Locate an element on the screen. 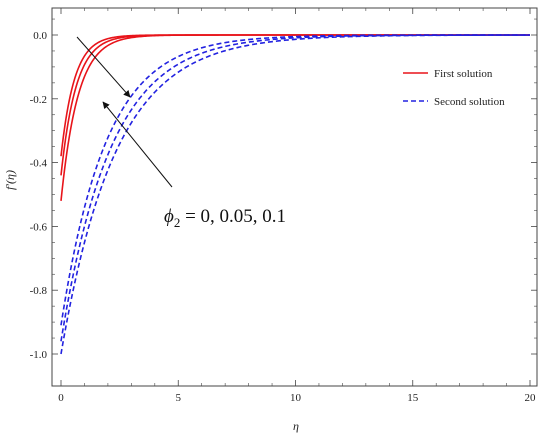 Image resolution: width=550 pixels, height=438 pixels. y-tick-label: 0.0 is located at coordinates (40, 36).